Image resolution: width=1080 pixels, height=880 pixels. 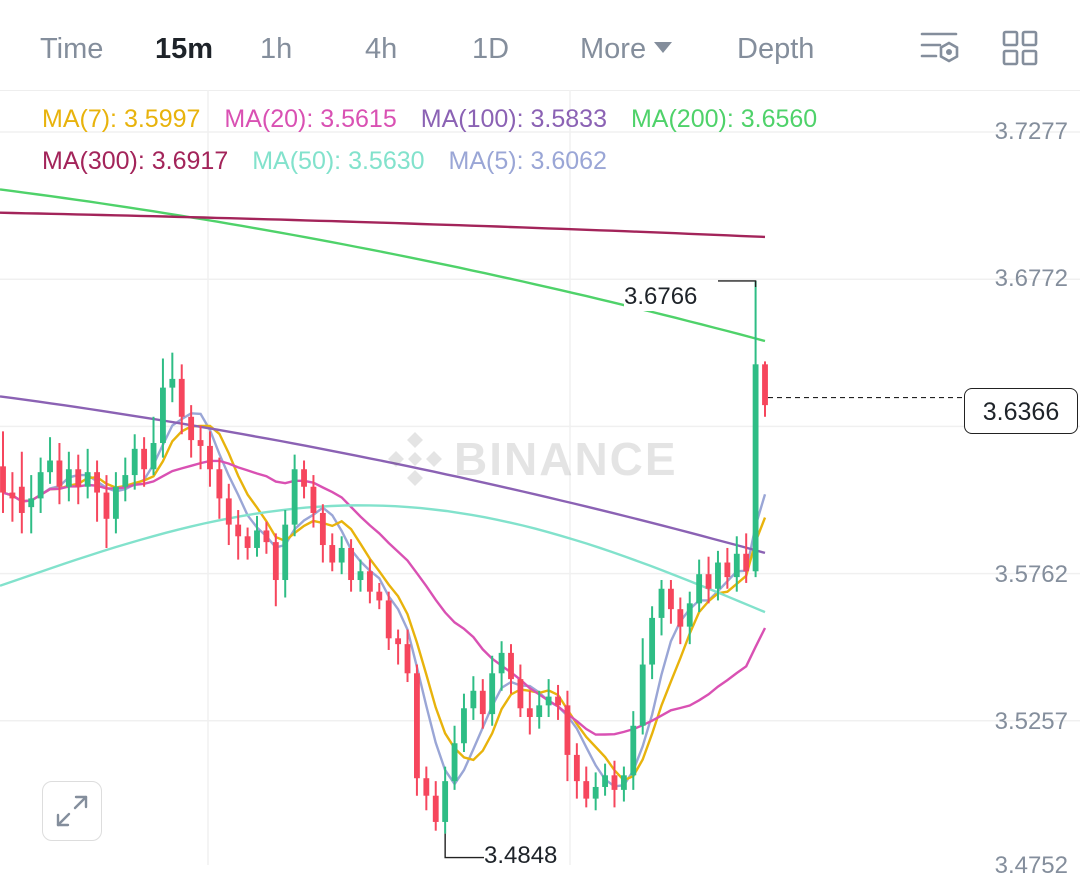 I want to click on tab-depth: Depth, so click(x=776, y=49).